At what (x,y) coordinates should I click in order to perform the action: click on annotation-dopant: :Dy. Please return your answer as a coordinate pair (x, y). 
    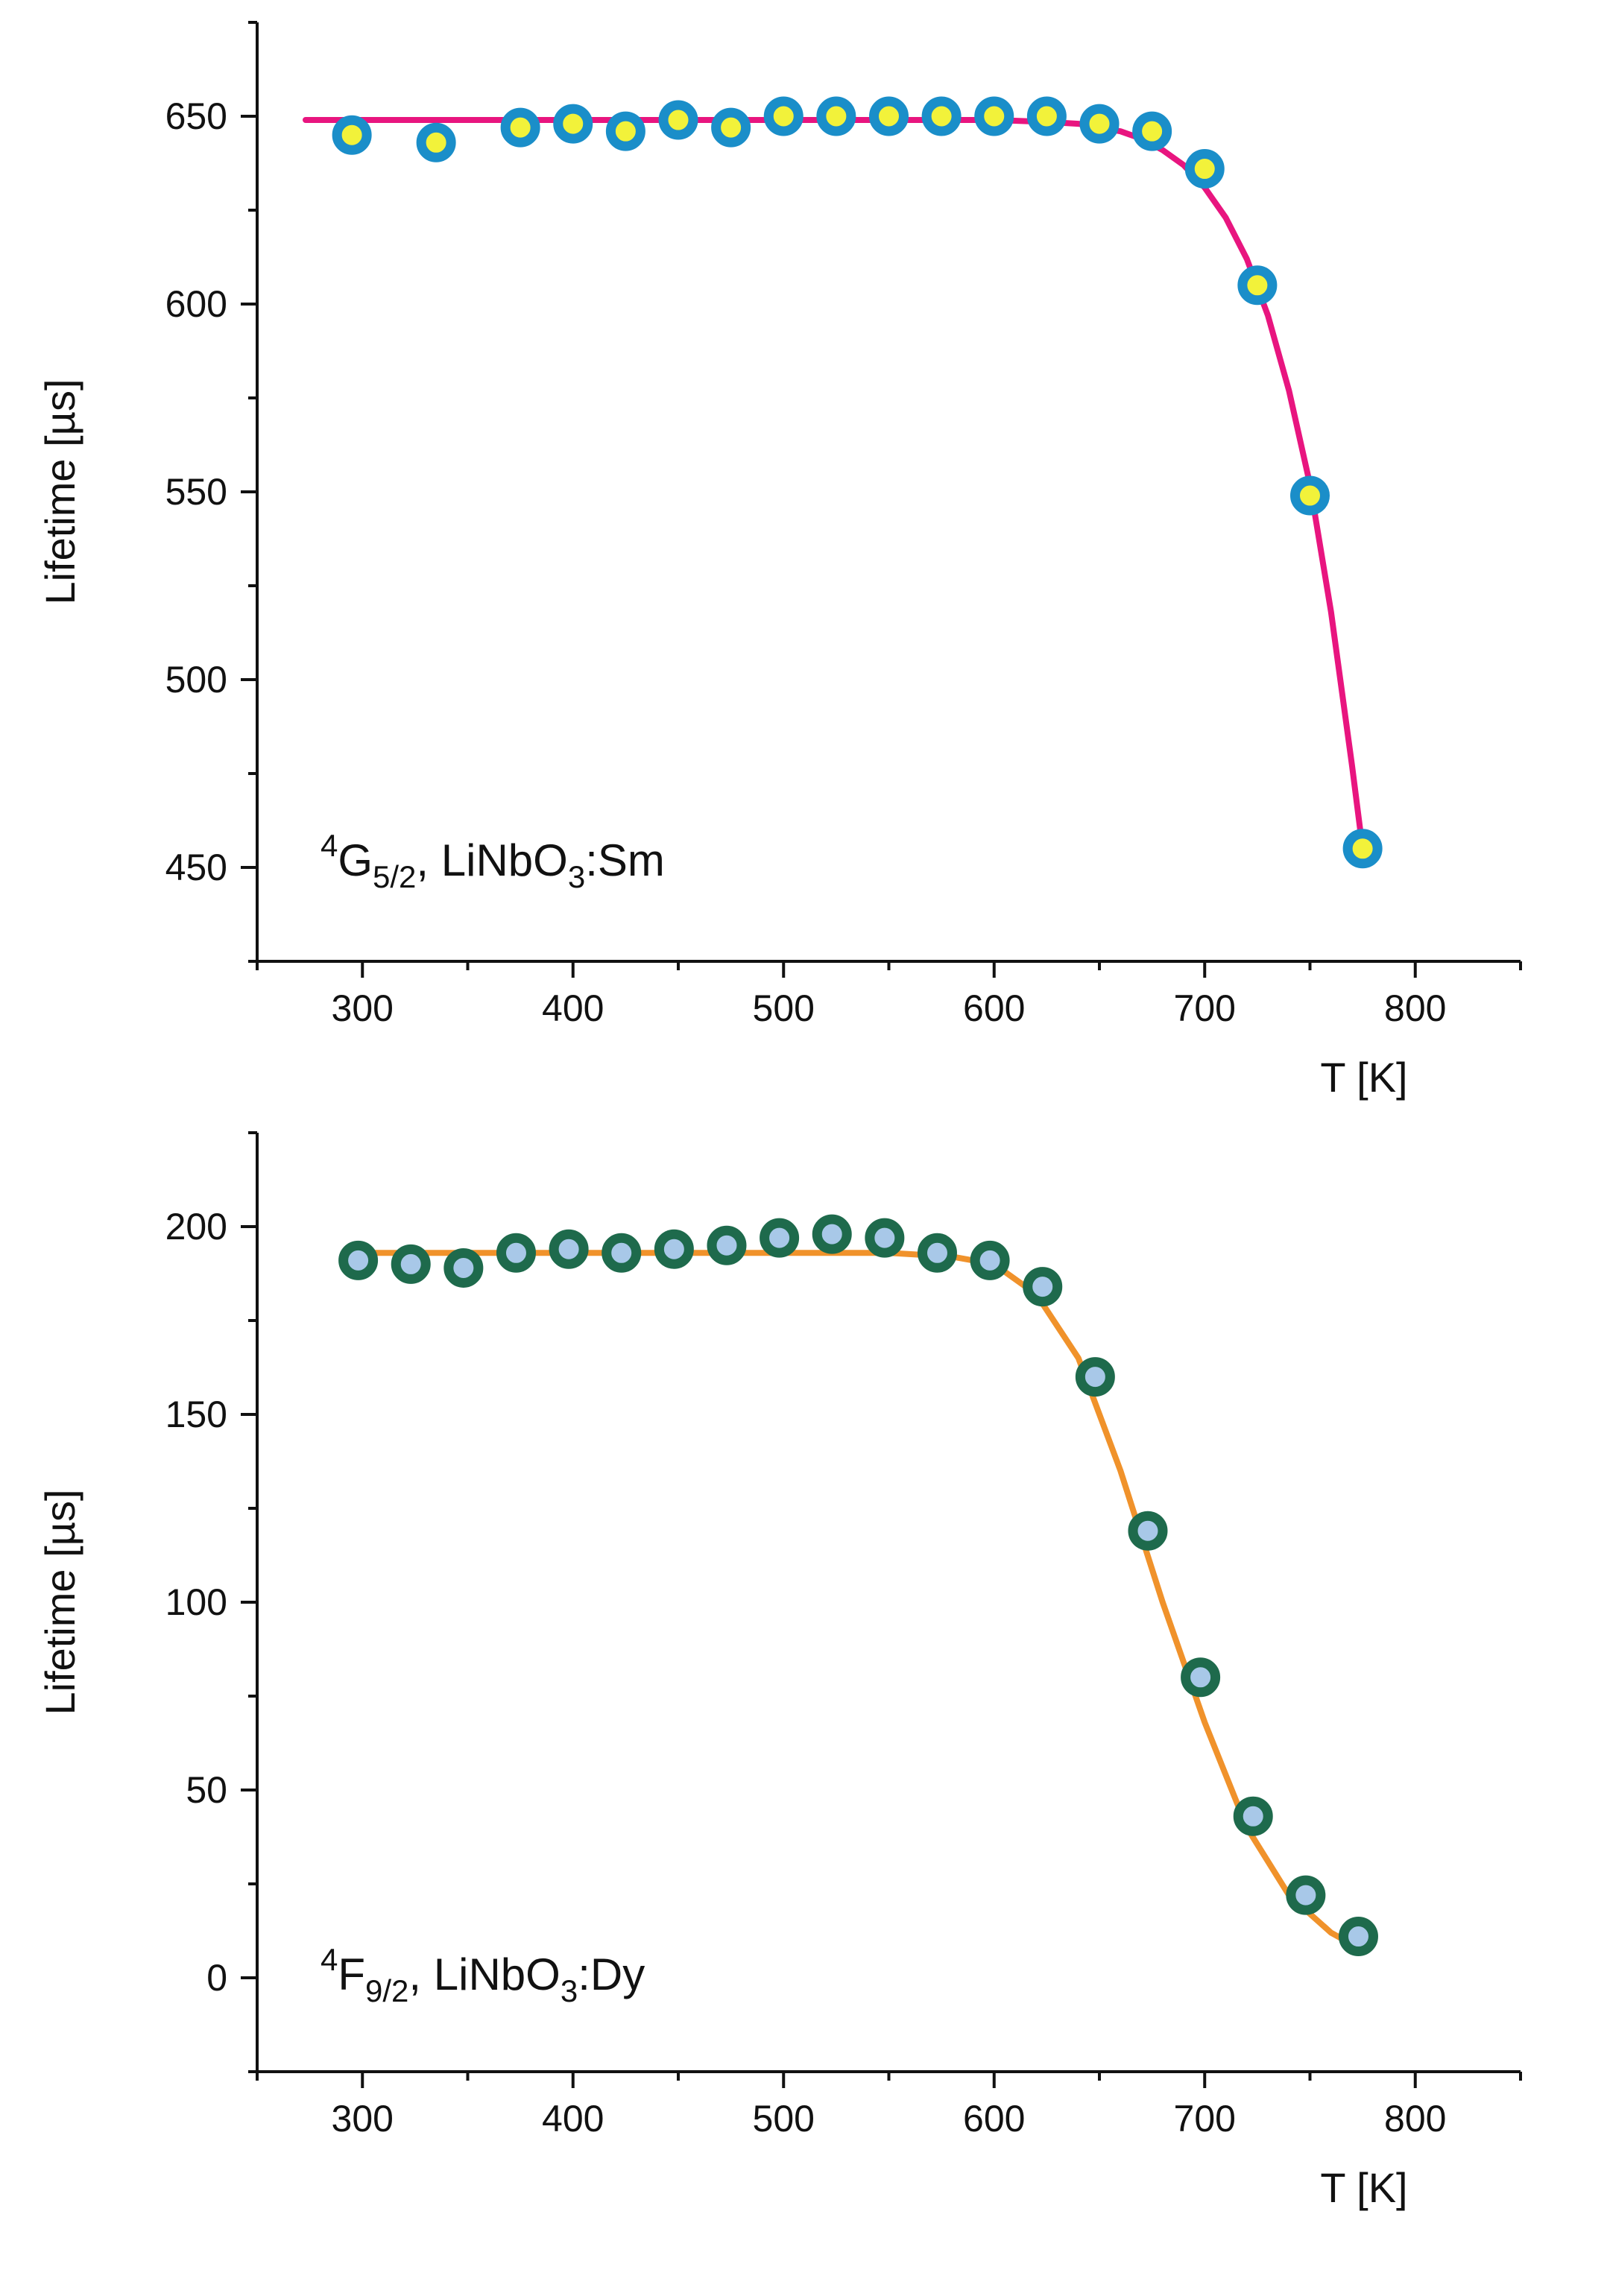
    Looking at the image, I should click on (611, 1974).